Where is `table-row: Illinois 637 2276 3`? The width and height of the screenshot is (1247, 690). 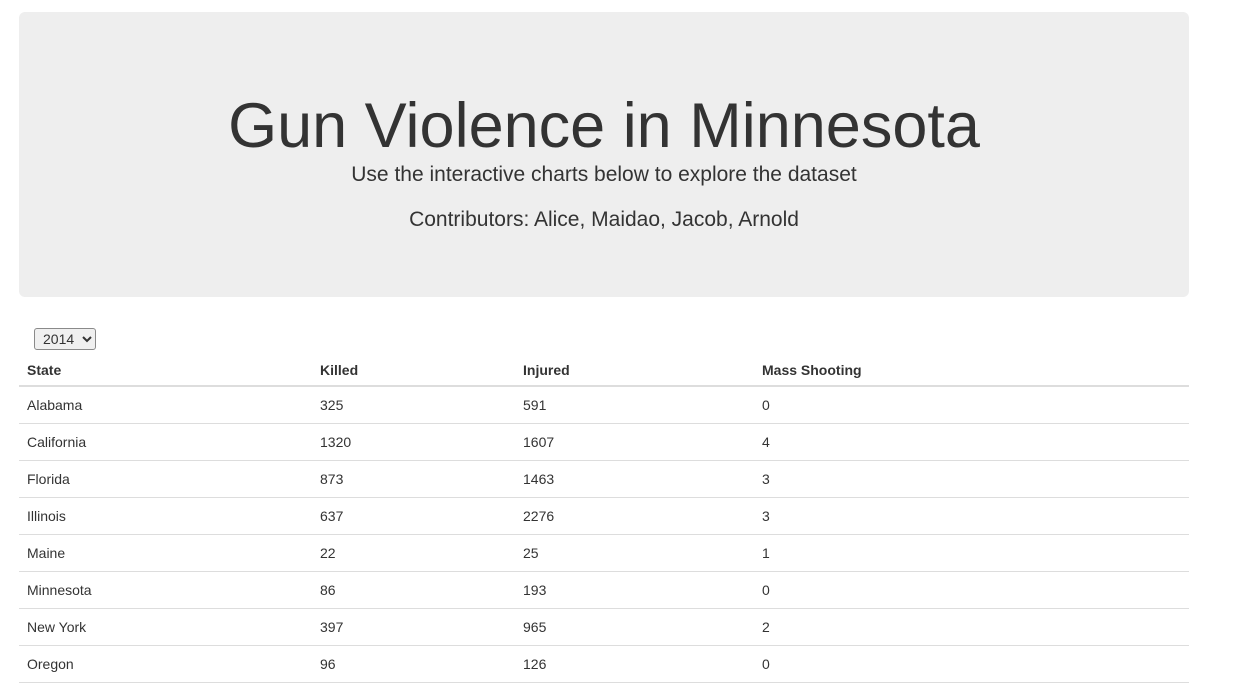
table-row: Illinois 637 2276 3 is located at coordinates (604, 516).